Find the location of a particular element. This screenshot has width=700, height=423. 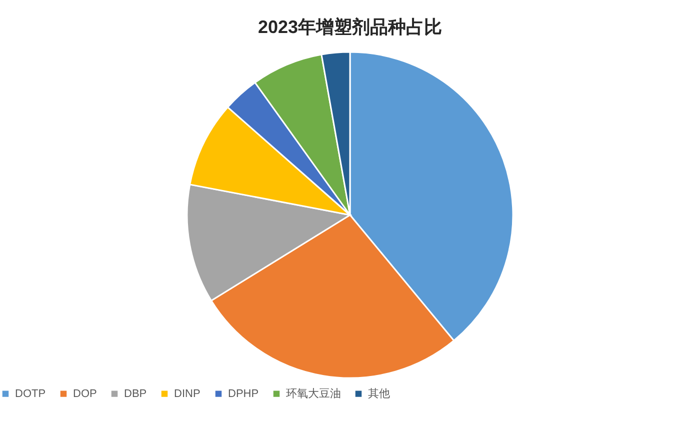

legend-label: DOTP is located at coordinates (30, 394).